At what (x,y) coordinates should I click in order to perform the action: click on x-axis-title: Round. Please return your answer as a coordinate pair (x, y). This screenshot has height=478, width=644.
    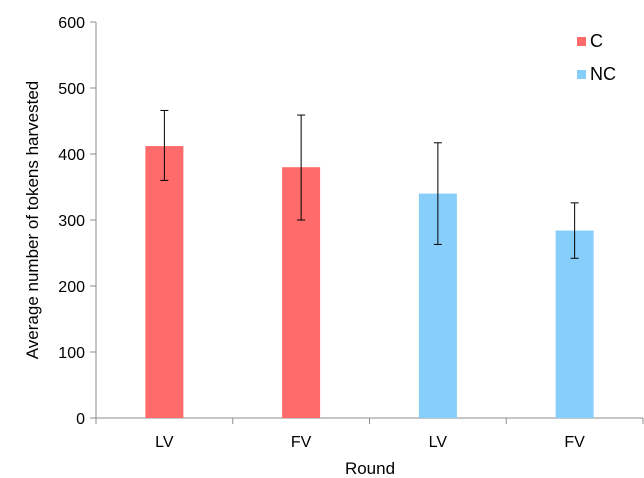
    Looking at the image, I should click on (370, 468).